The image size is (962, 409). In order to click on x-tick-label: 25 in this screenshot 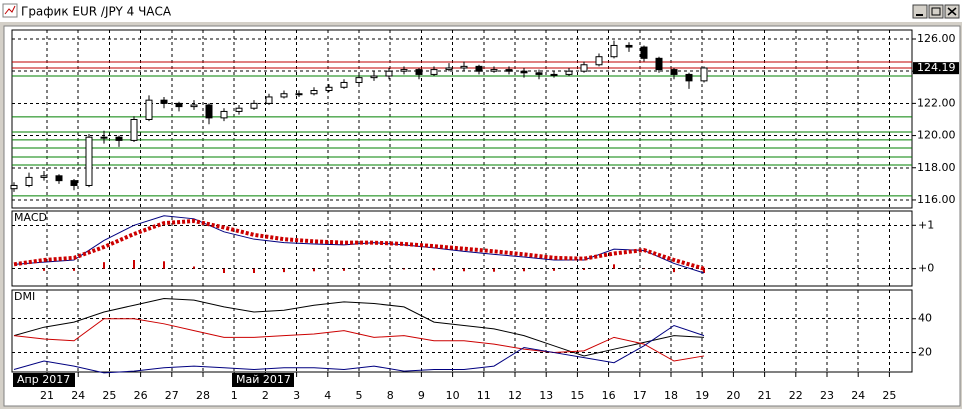, I will do `click(889, 395)`.